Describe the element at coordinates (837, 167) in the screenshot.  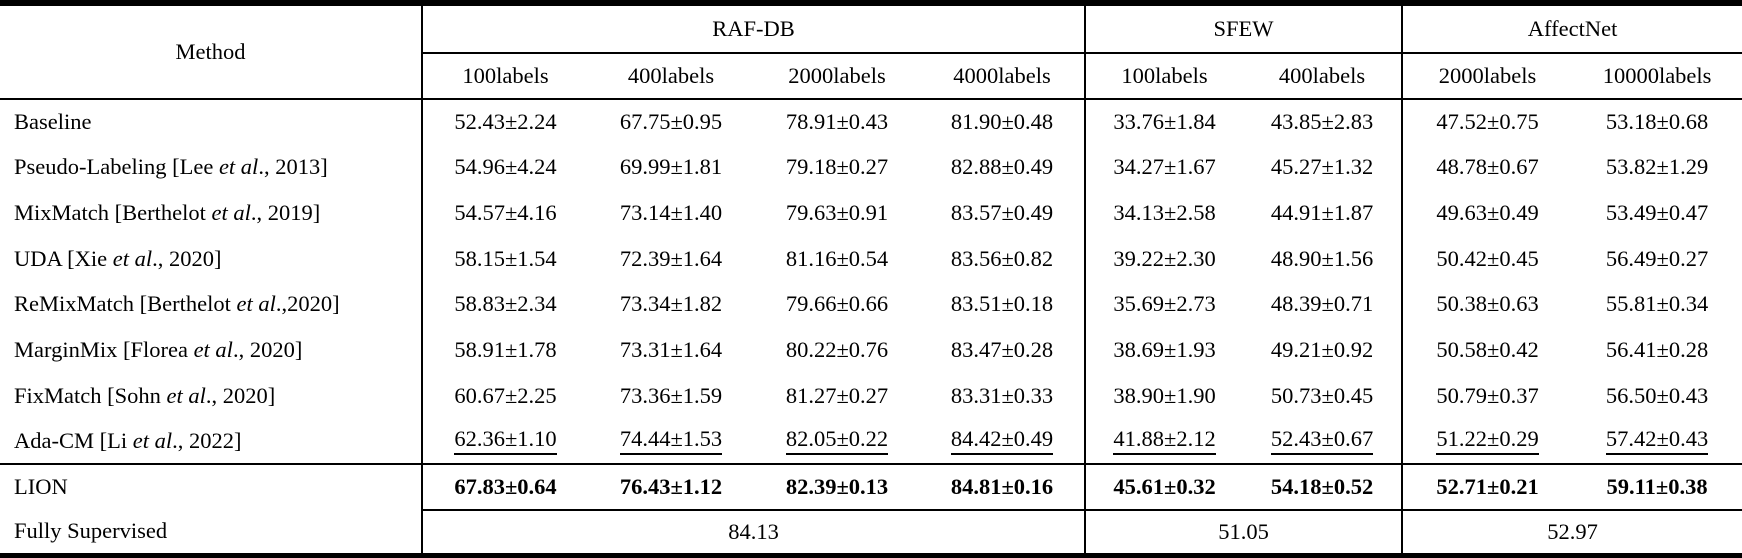
I see `score-value: 79.18±0.27` at that location.